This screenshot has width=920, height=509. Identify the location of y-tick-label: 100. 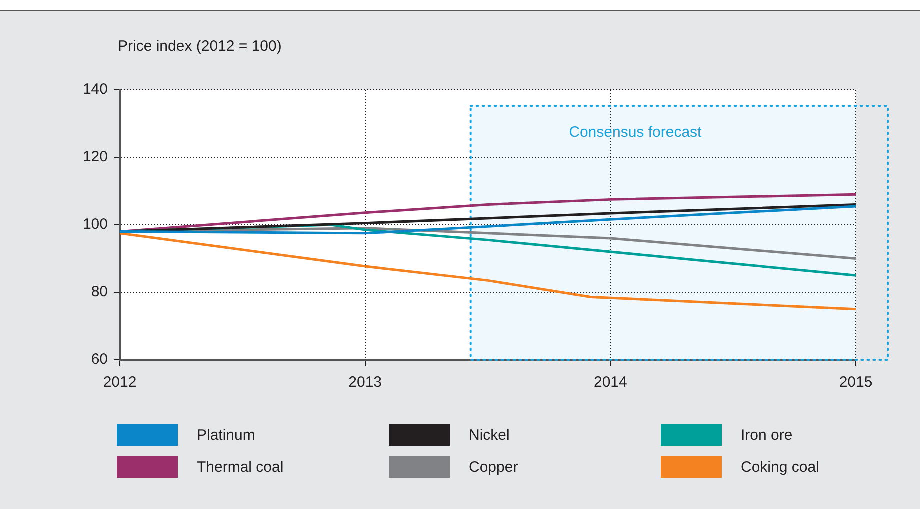
(95, 225).